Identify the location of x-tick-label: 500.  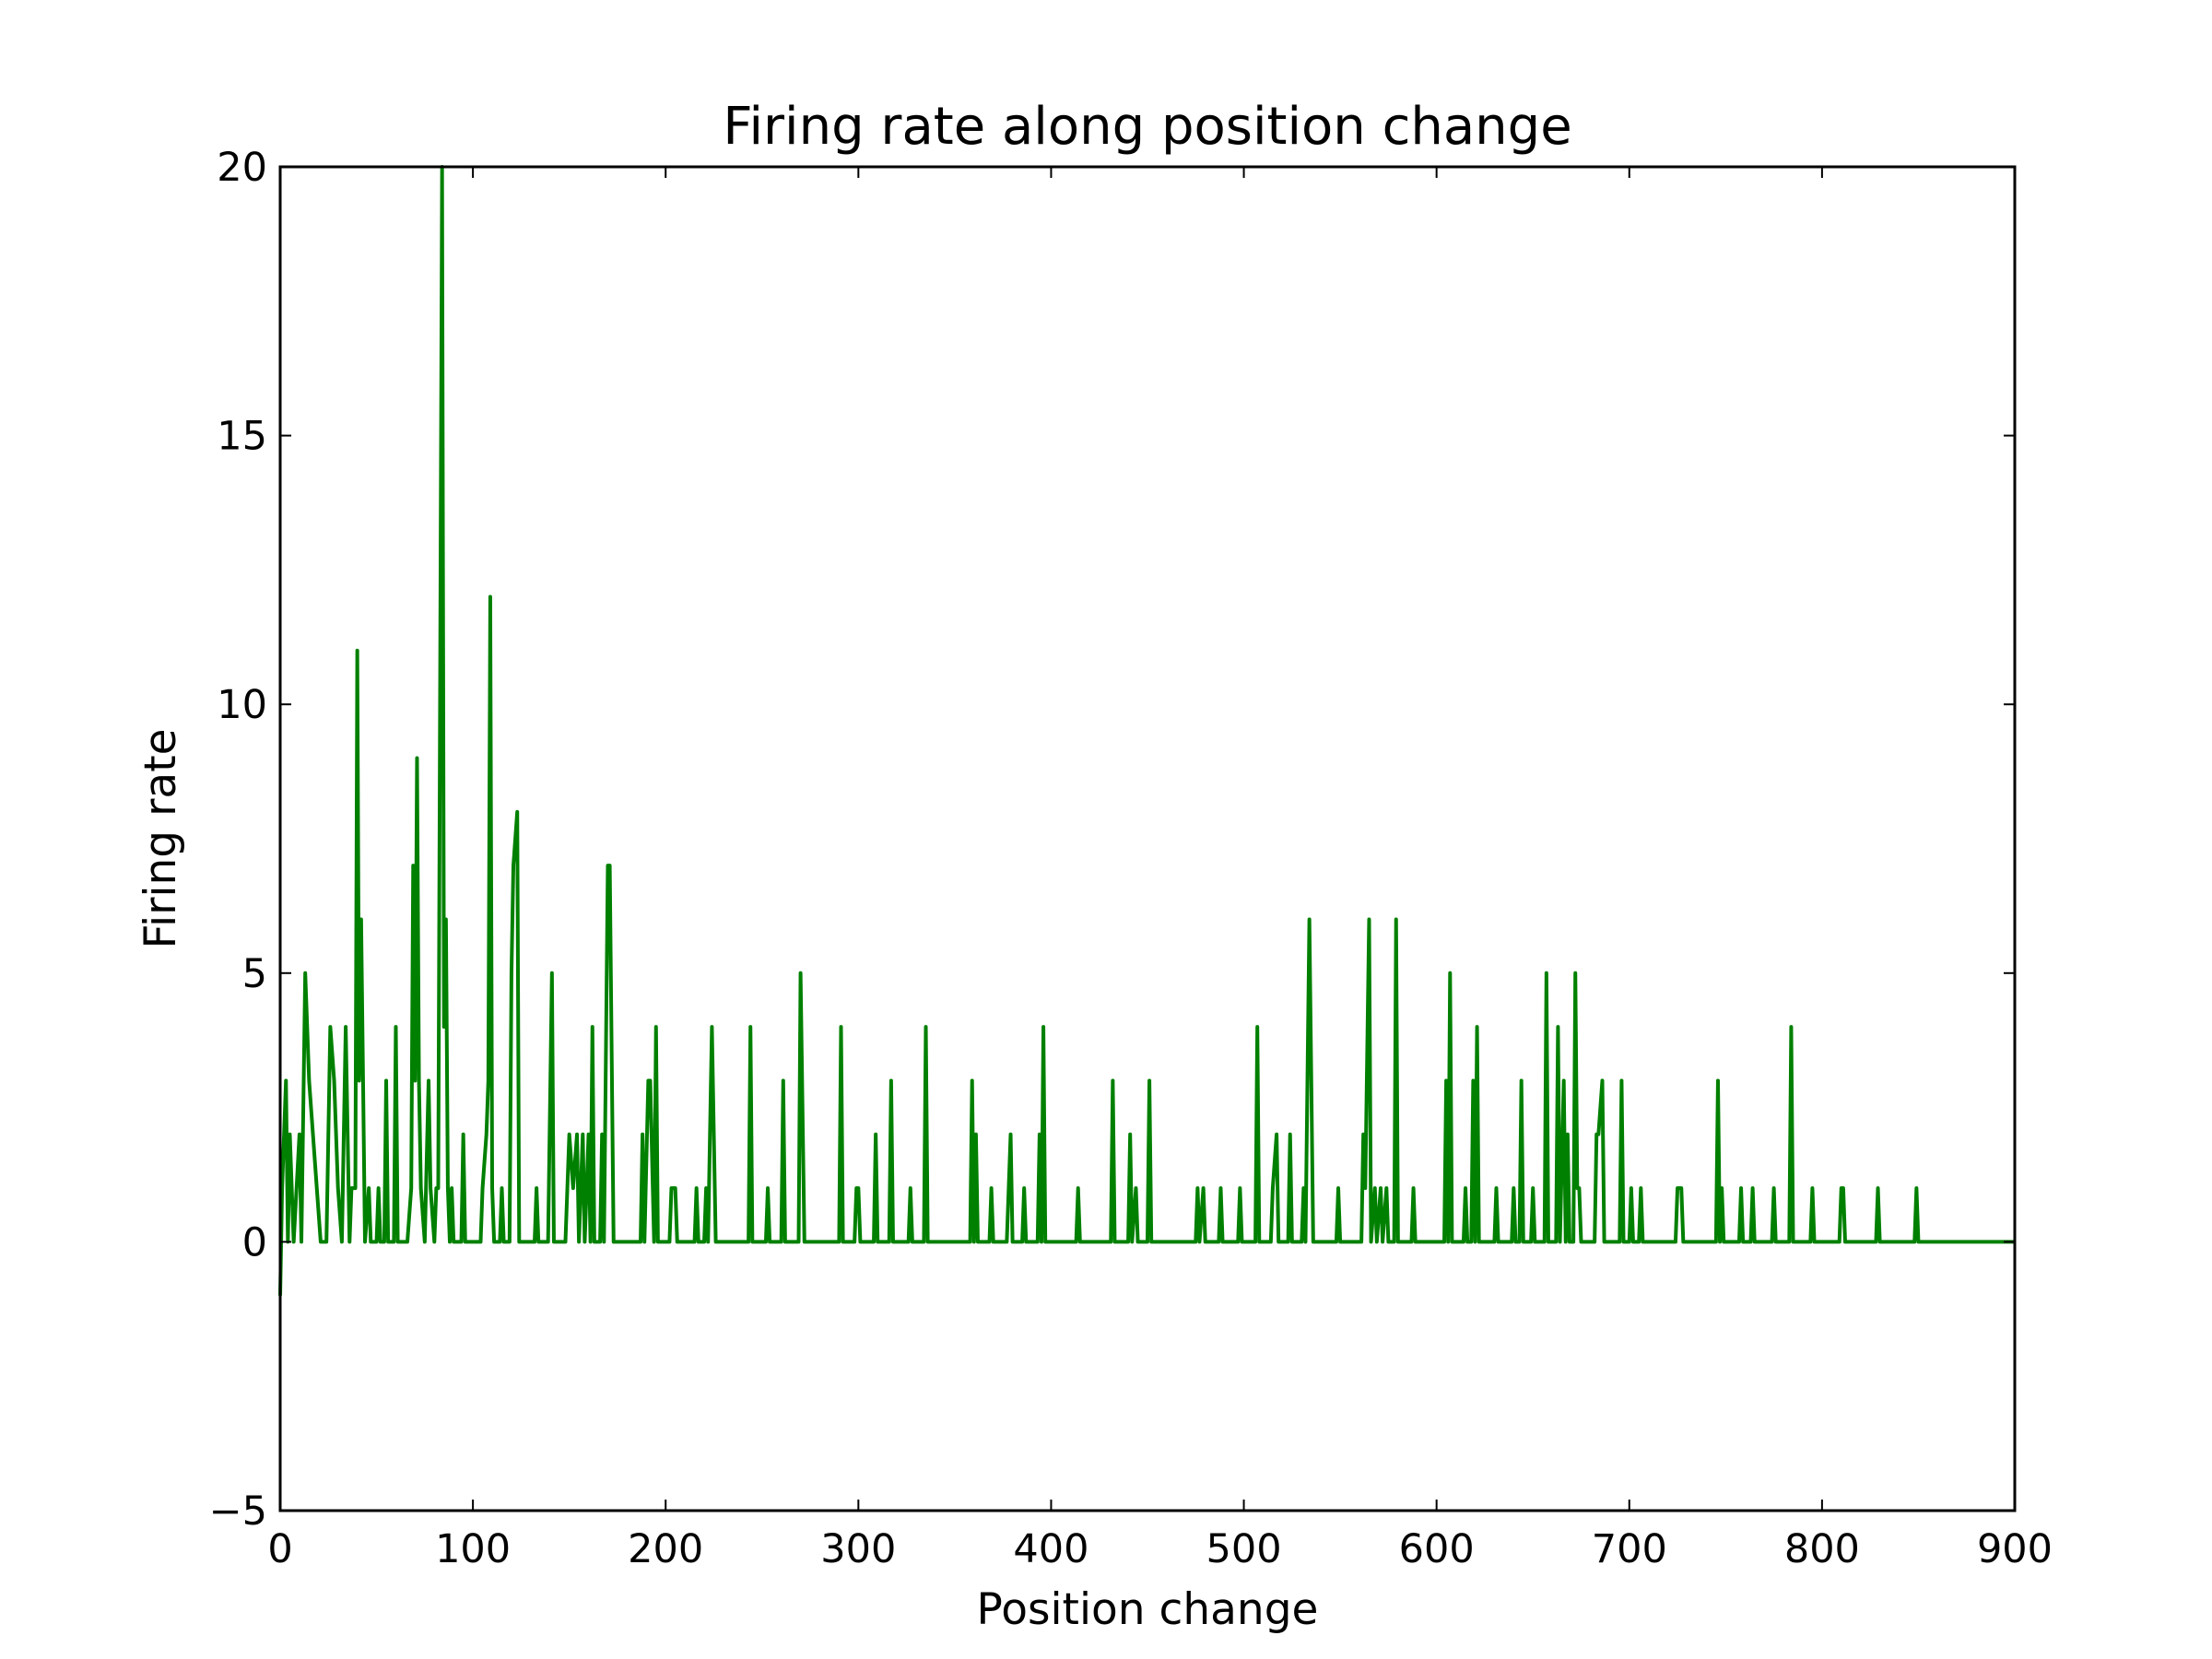
(1244, 1549).